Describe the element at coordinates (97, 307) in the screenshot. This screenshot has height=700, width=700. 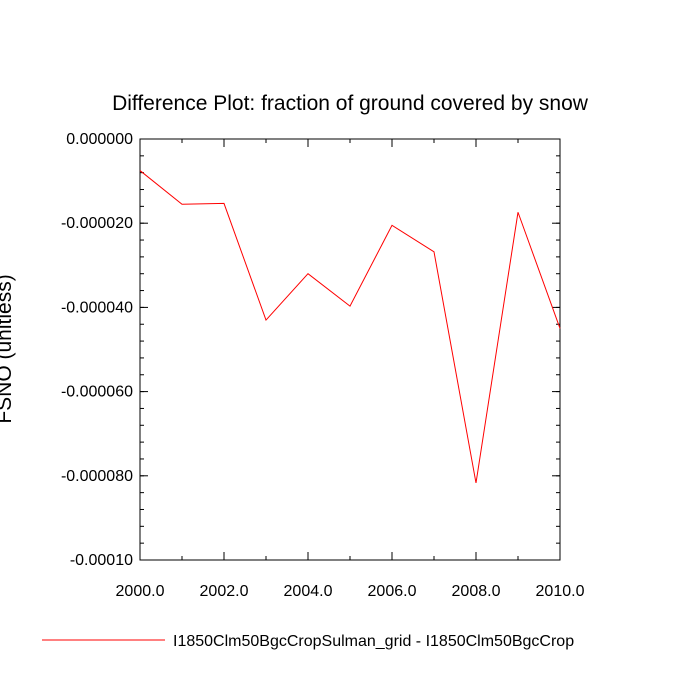
I see `y-tick-label: -0.000040` at that location.